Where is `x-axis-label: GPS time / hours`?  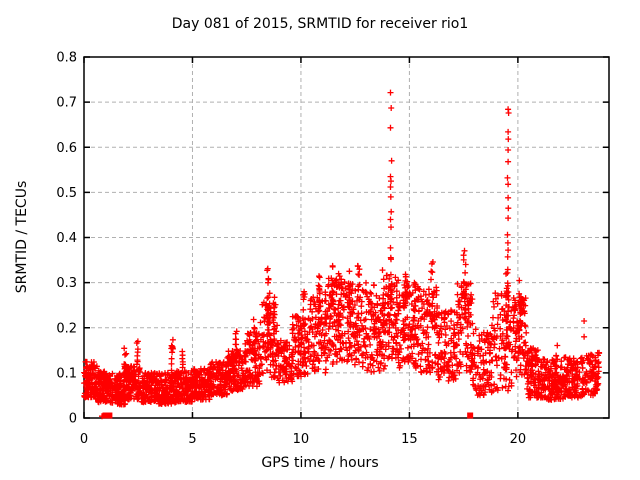
x-axis-label: GPS time / hours is located at coordinates (320, 463).